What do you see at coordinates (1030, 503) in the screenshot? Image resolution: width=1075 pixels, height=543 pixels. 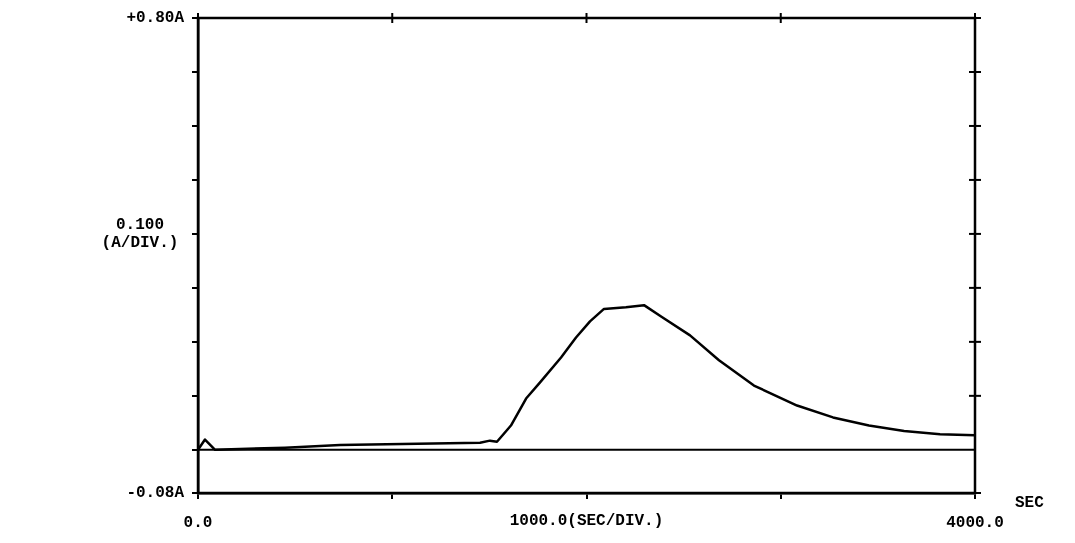 I see `text: SEC` at bounding box center [1030, 503].